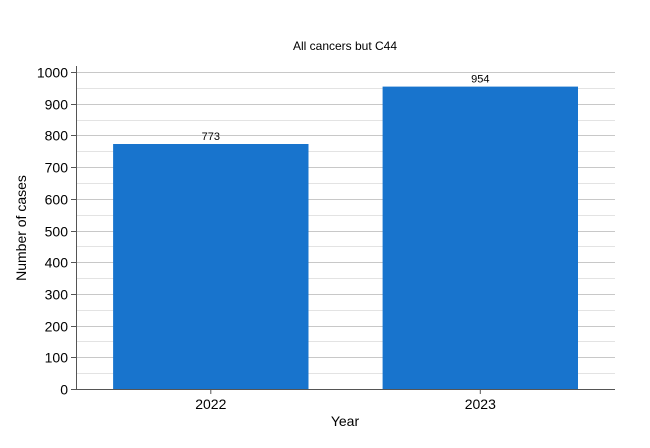 This screenshot has height=448, width=650. I want to click on x-axis-label: Year, so click(345, 421).